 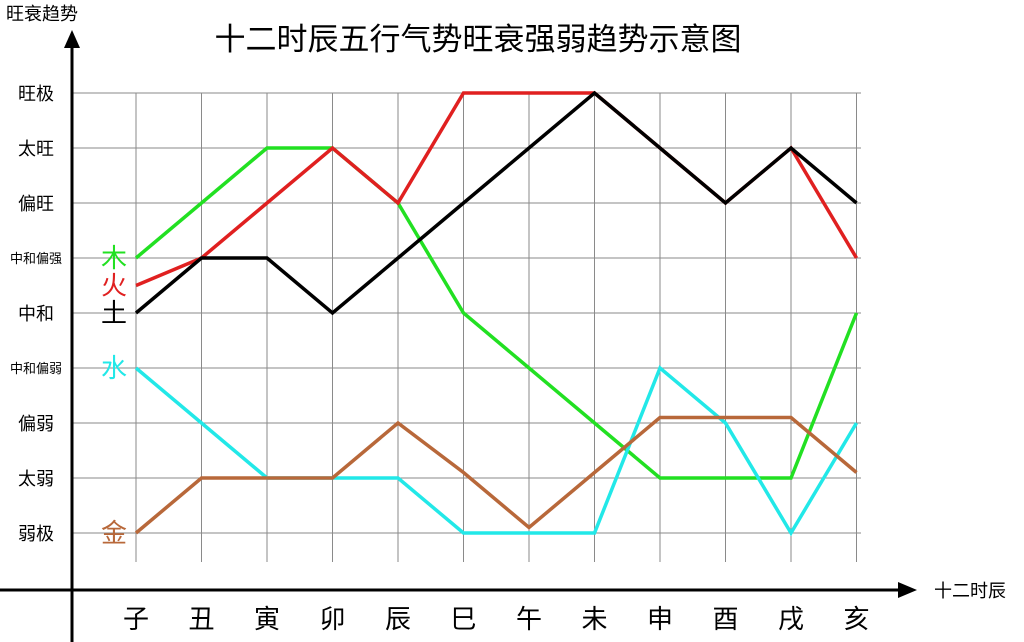 What do you see at coordinates (791, 620) in the screenshot?
I see `x-tick-label: 戌` at bounding box center [791, 620].